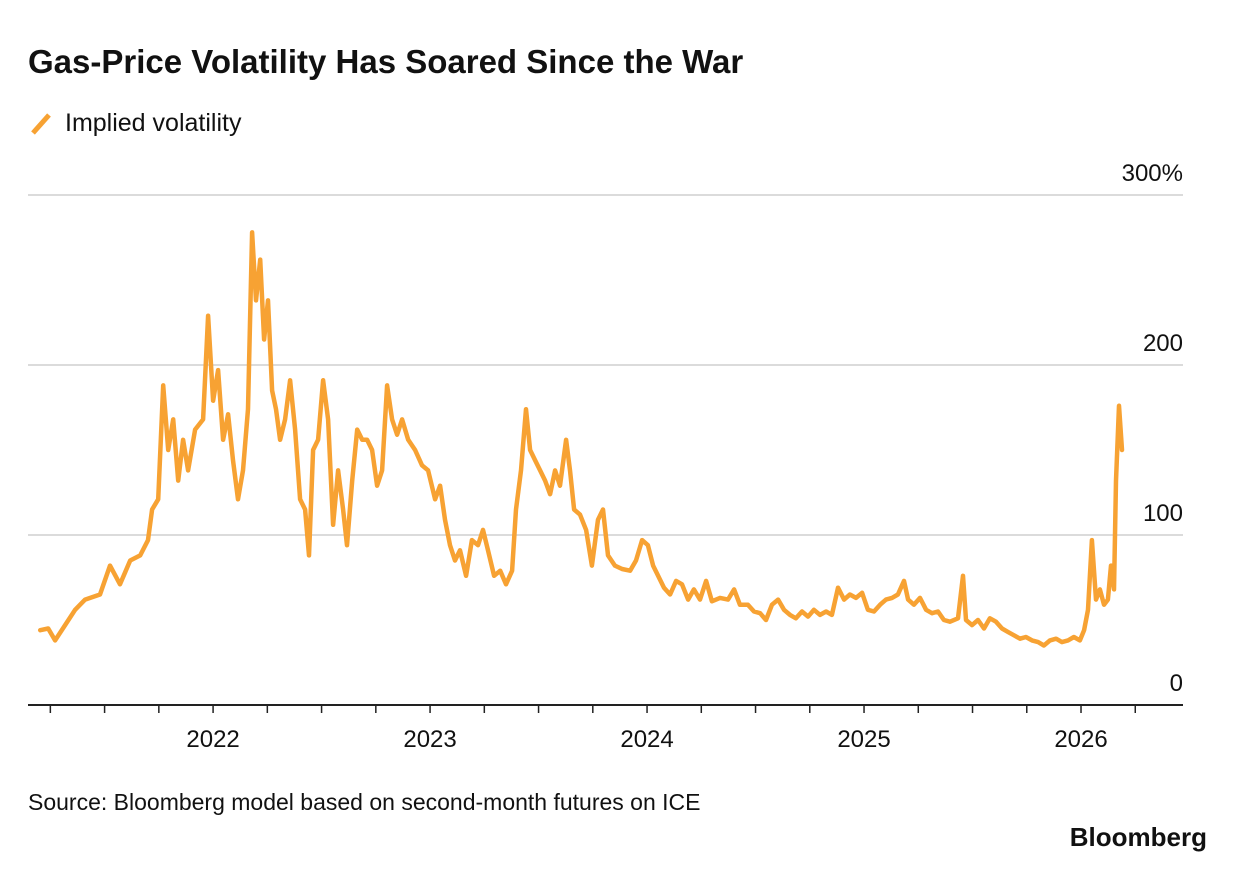 The width and height of the screenshot is (1237, 885). Describe the element at coordinates (1163, 513) in the screenshot. I see `y-tick-label: 100` at that location.